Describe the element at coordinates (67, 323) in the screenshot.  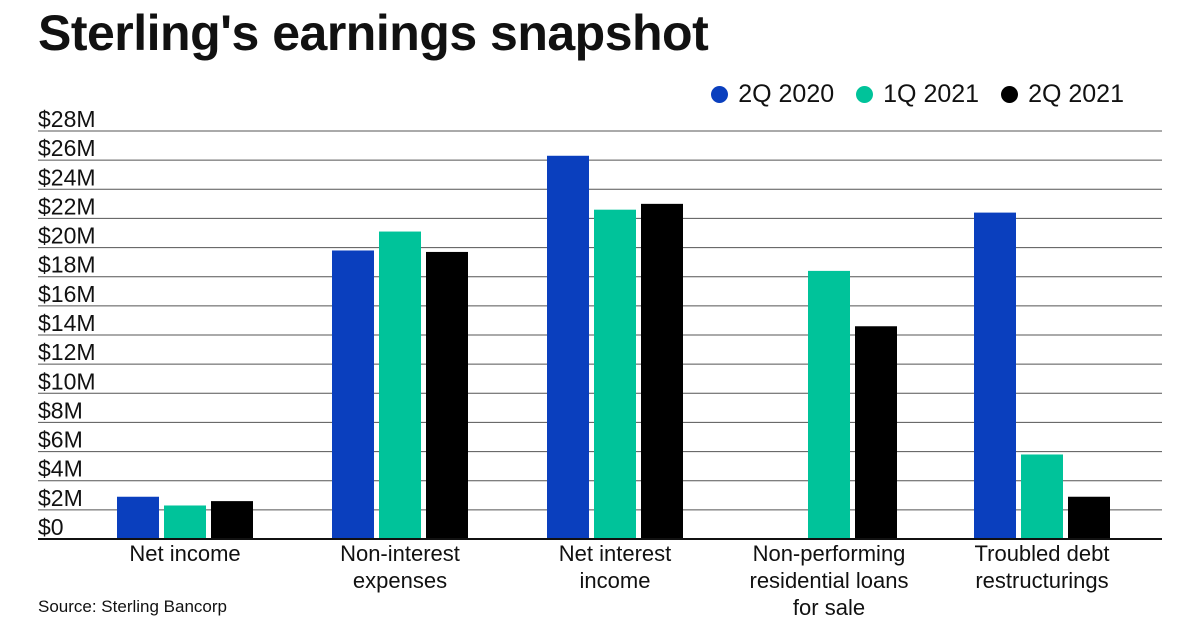
I see `y-tick-label: $14M` at that location.